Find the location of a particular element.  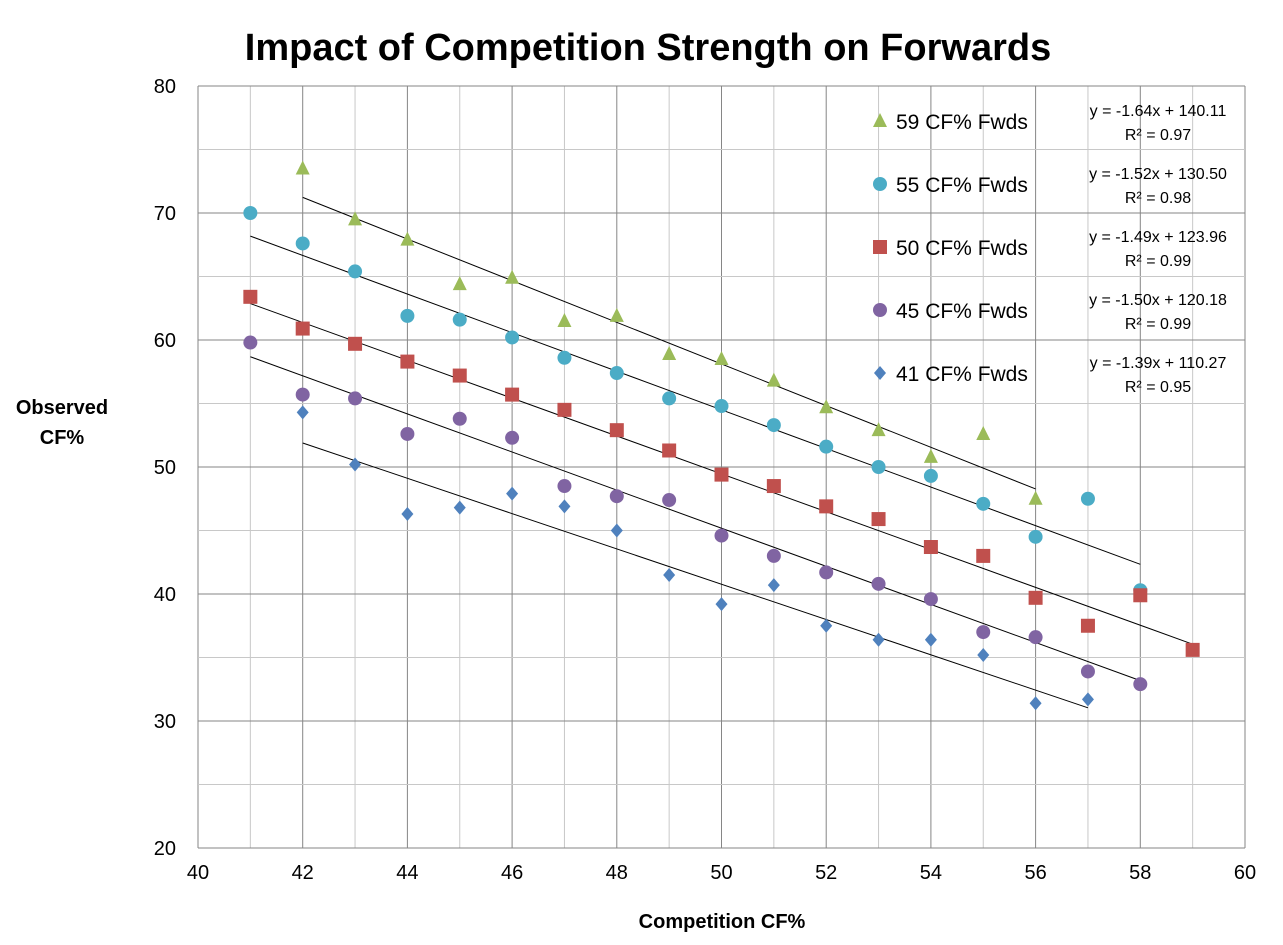

x-tick-label: 56 is located at coordinates (1035, 873).